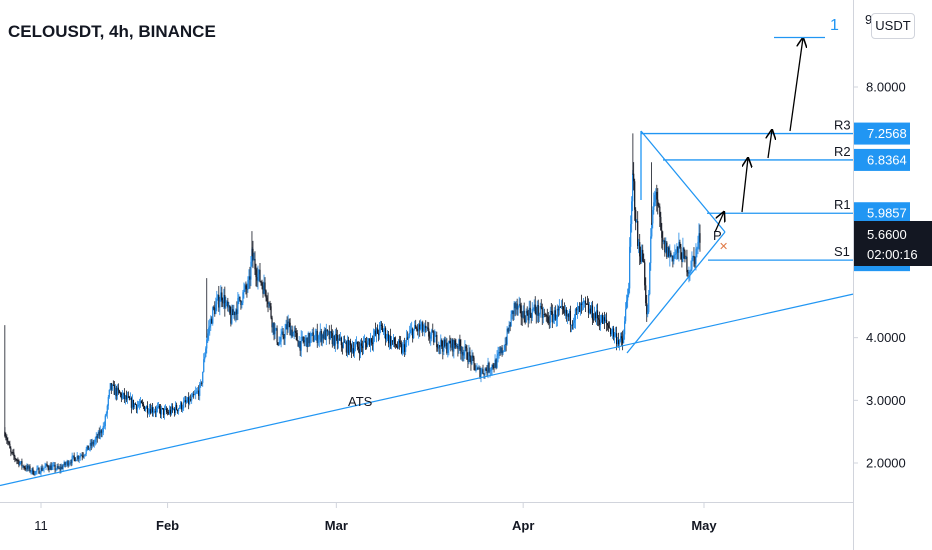 This screenshot has height=550, width=932. What do you see at coordinates (887, 234) in the screenshot?
I see `svg-text: 5.6600` at bounding box center [887, 234].